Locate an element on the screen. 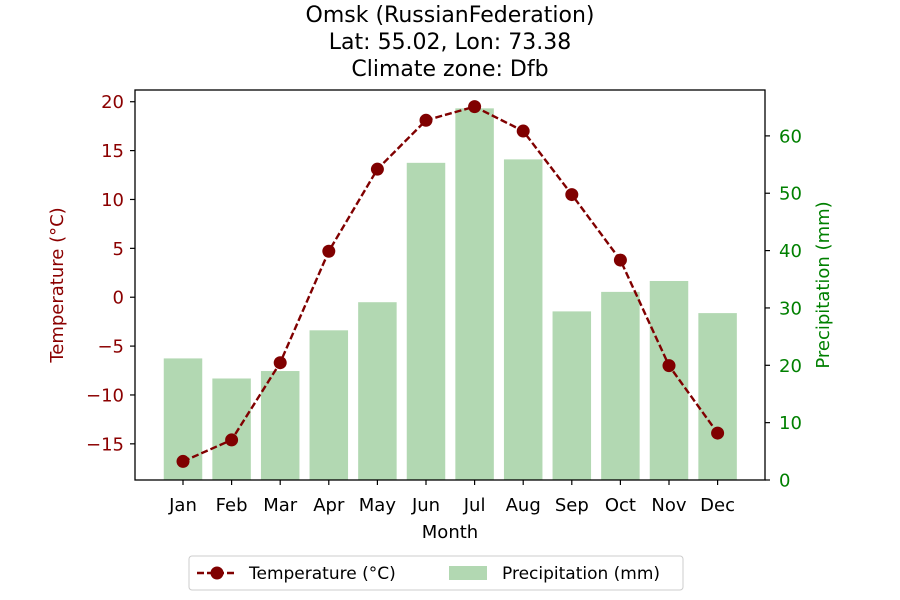 The height and width of the screenshot is (600, 900). y-right-tick-label: 40 is located at coordinates (790, 251).